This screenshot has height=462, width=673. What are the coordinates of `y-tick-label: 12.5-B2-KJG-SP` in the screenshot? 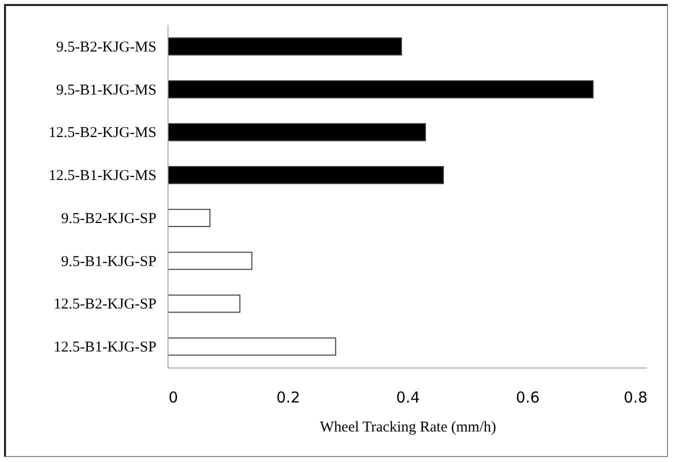 It's located at (105, 304).